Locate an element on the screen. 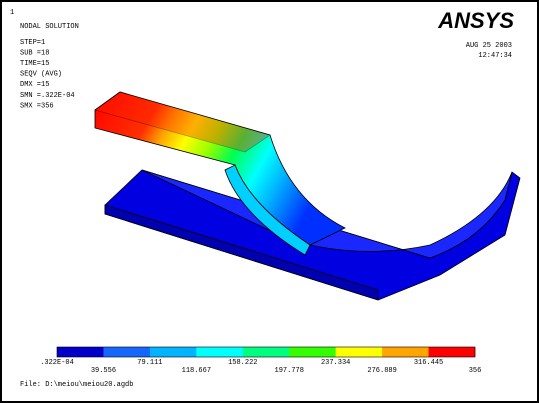 The width and height of the screenshot is (539, 403). logo: ANSYS is located at coordinates (475, 20).